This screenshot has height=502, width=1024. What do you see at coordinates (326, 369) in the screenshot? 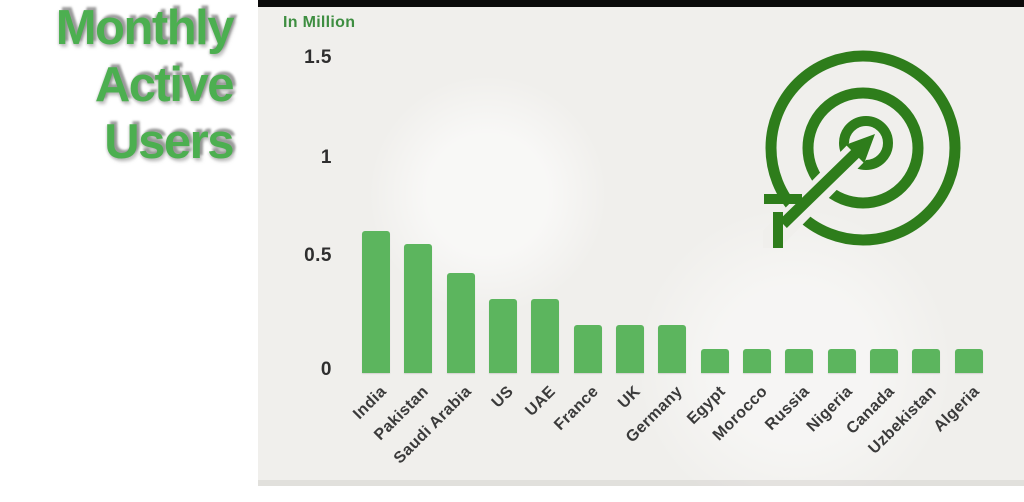
I see `y-tick-0: 0` at bounding box center [326, 369].